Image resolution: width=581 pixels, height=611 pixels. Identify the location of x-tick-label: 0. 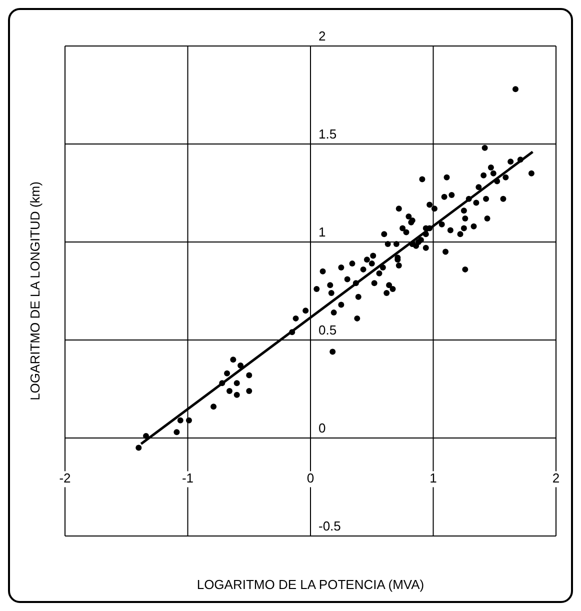
(310, 478).